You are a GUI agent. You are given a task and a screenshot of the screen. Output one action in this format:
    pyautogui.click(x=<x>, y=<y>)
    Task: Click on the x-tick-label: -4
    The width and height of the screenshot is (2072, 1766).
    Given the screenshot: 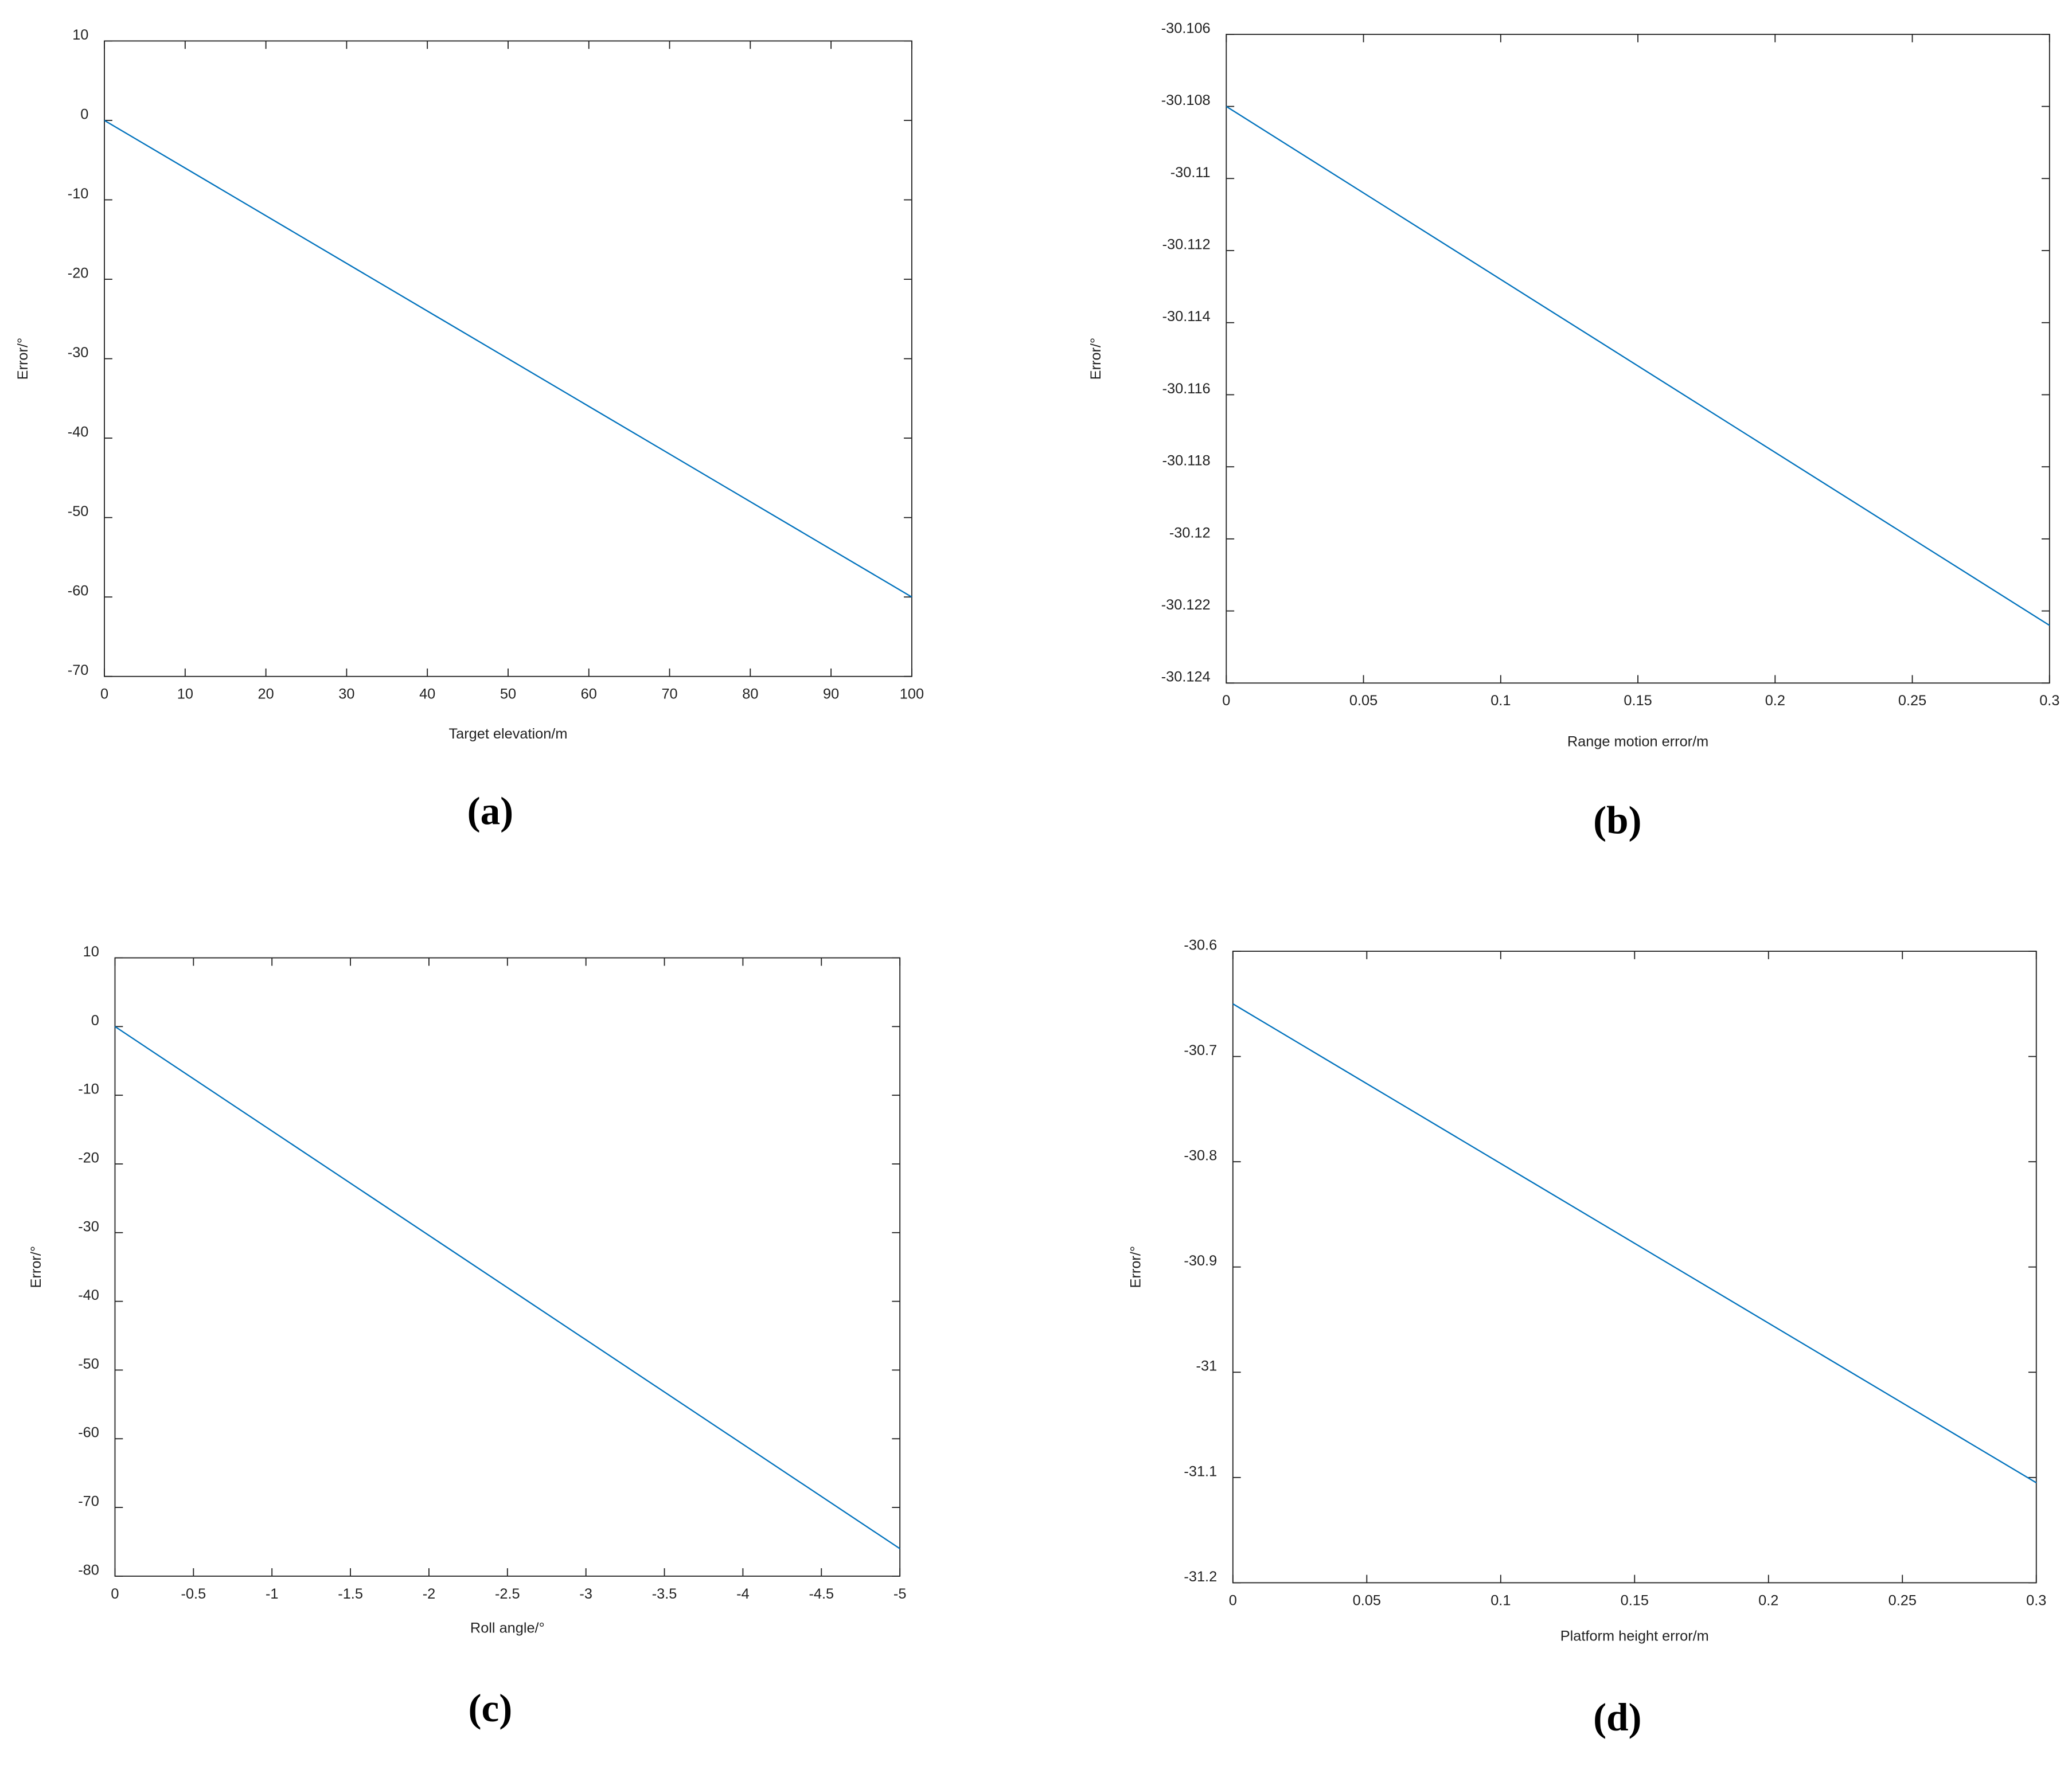 What is the action you would take?
    pyautogui.click(x=743, y=1594)
    